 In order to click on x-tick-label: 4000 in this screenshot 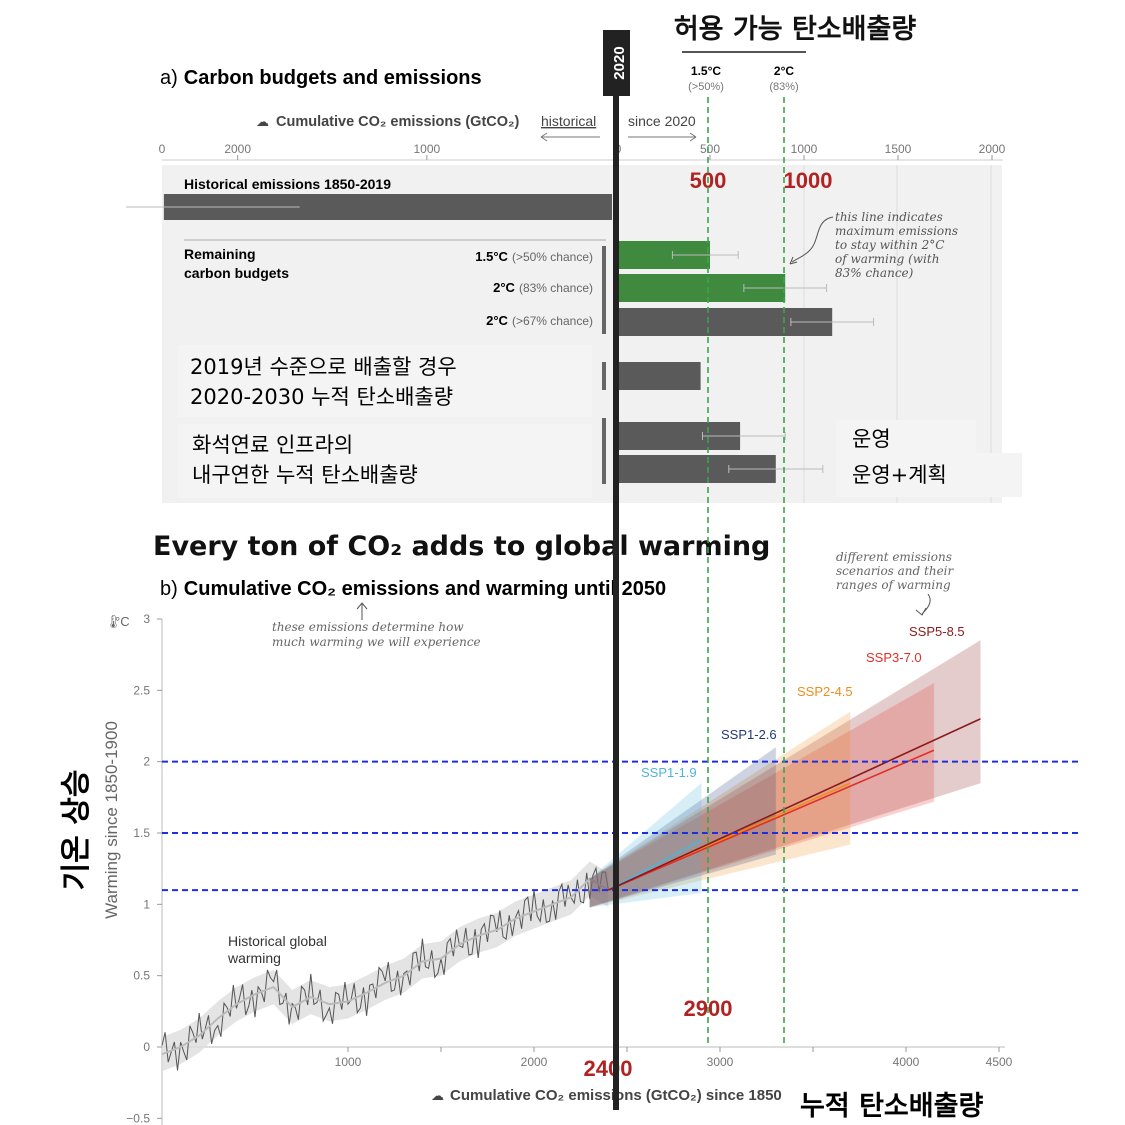, I will do `click(906, 1062)`.